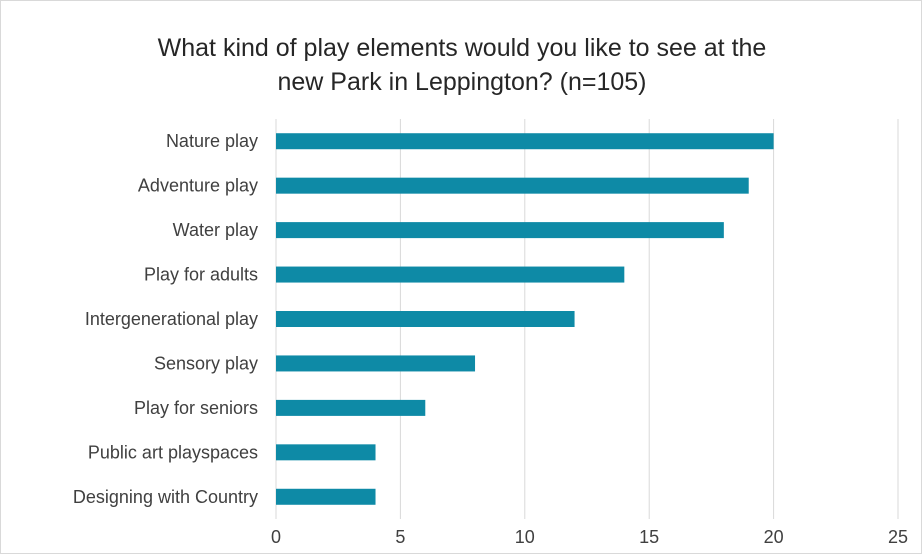  Describe the element at coordinates (462, 82) in the screenshot. I see `chart-title-line-2: new Park in Leppington? (n=105)` at that location.